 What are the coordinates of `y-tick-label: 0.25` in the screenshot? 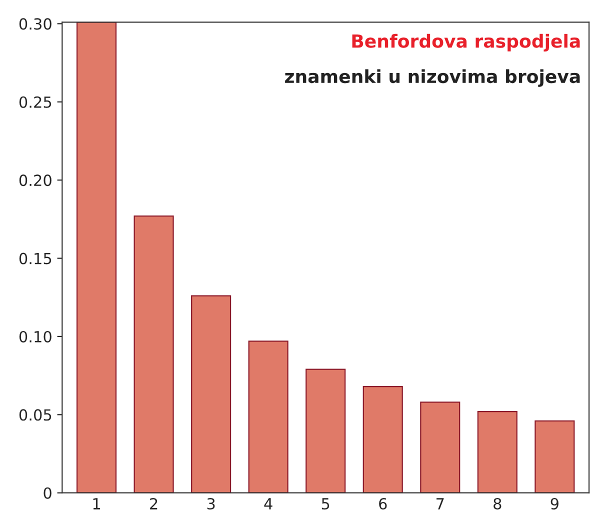 It's located at (35, 102).